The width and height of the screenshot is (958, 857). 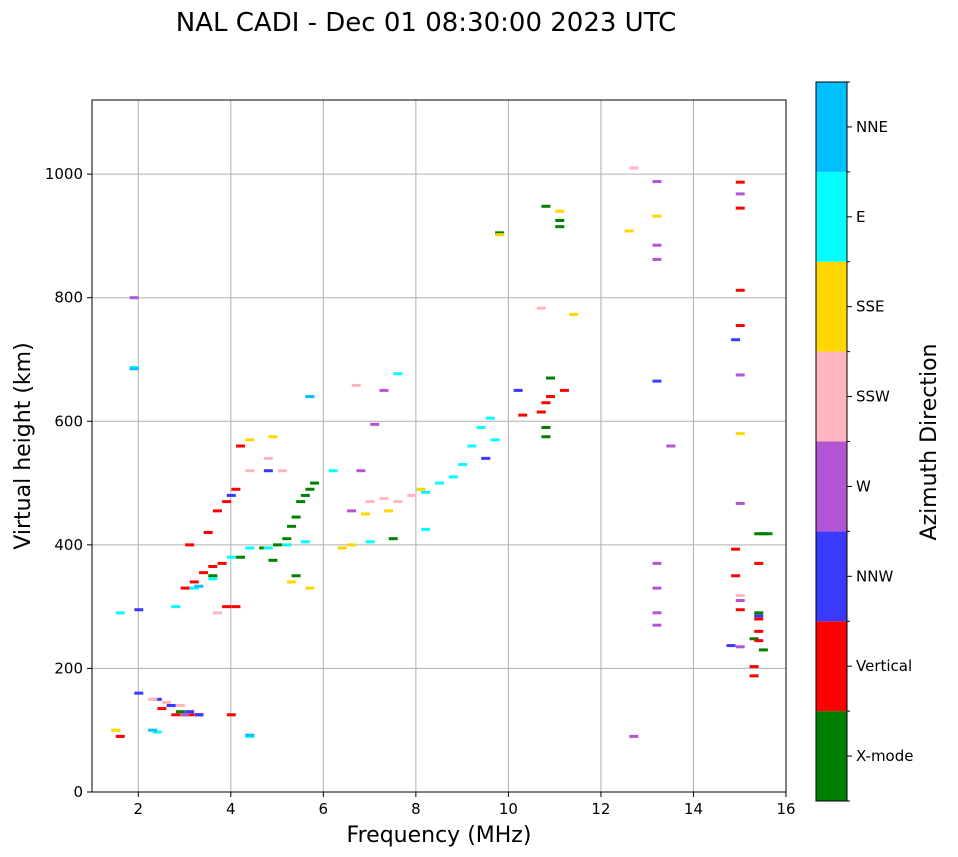 I want to click on x-axis-label: Frequency (MHz), so click(x=439, y=835).